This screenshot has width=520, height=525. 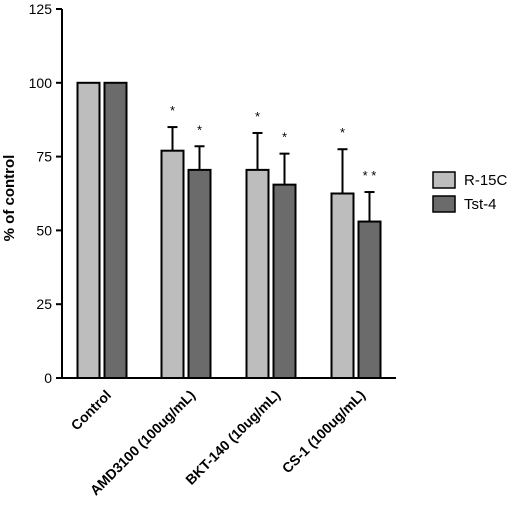 I want to click on y-tick-label: 25, so click(x=44, y=304).